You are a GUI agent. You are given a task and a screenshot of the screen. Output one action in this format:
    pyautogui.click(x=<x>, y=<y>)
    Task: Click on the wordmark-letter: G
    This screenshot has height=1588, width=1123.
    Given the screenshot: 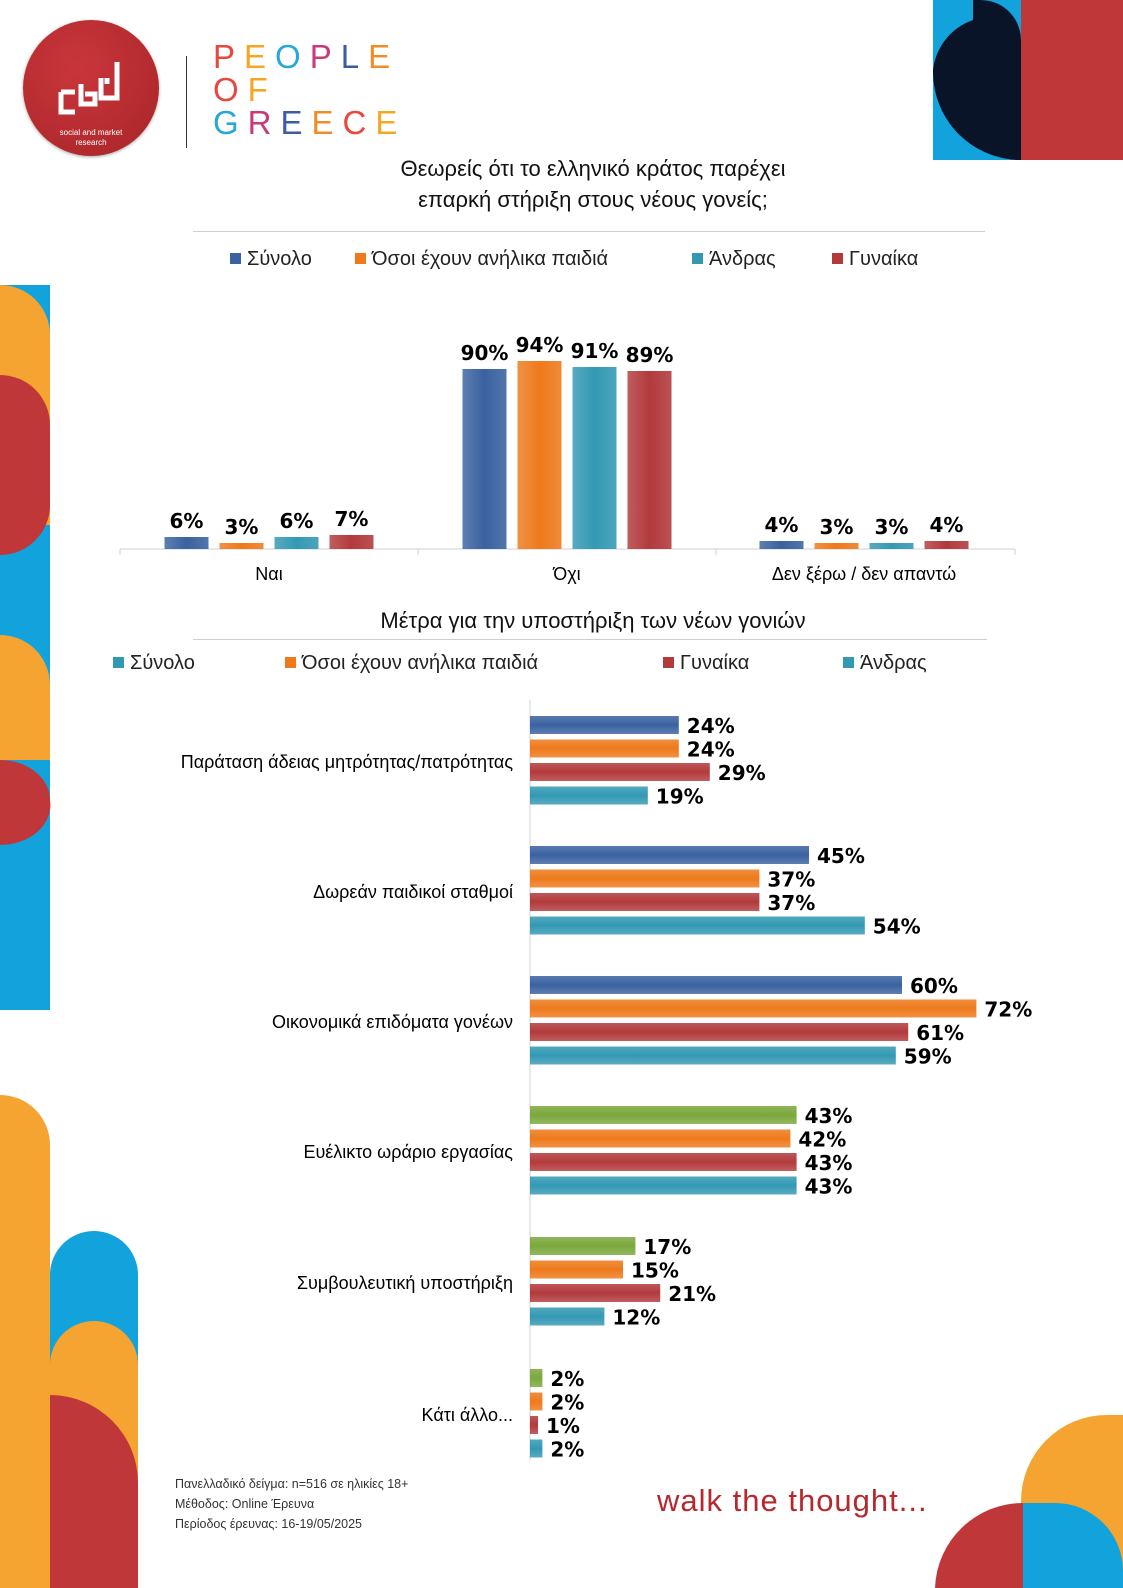 What is the action you would take?
    pyautogui.click(x=230, y=122)
    